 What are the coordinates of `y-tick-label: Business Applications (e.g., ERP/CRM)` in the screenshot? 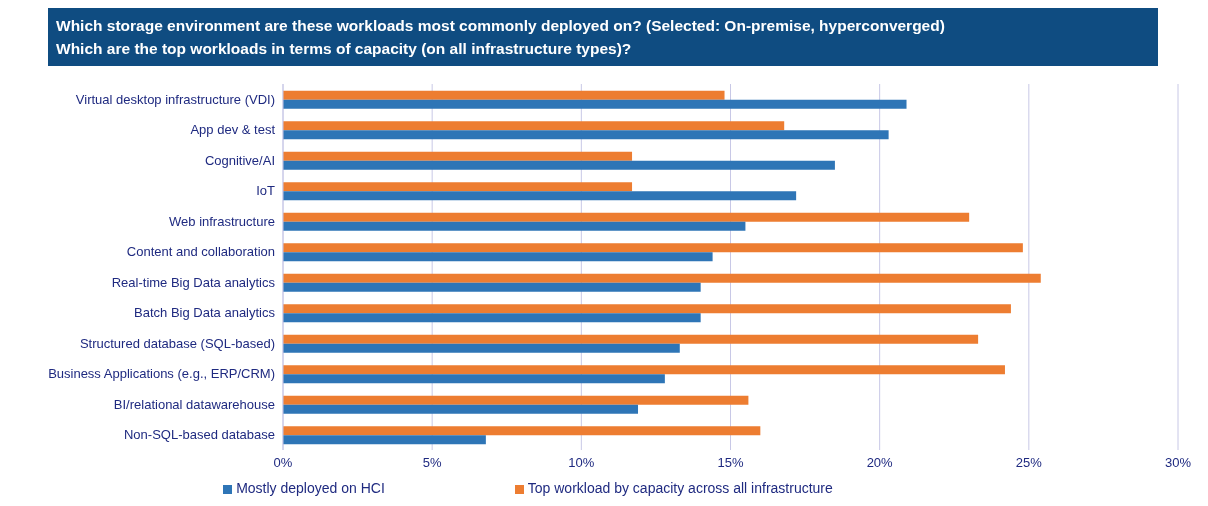 It's located at (161, 374).